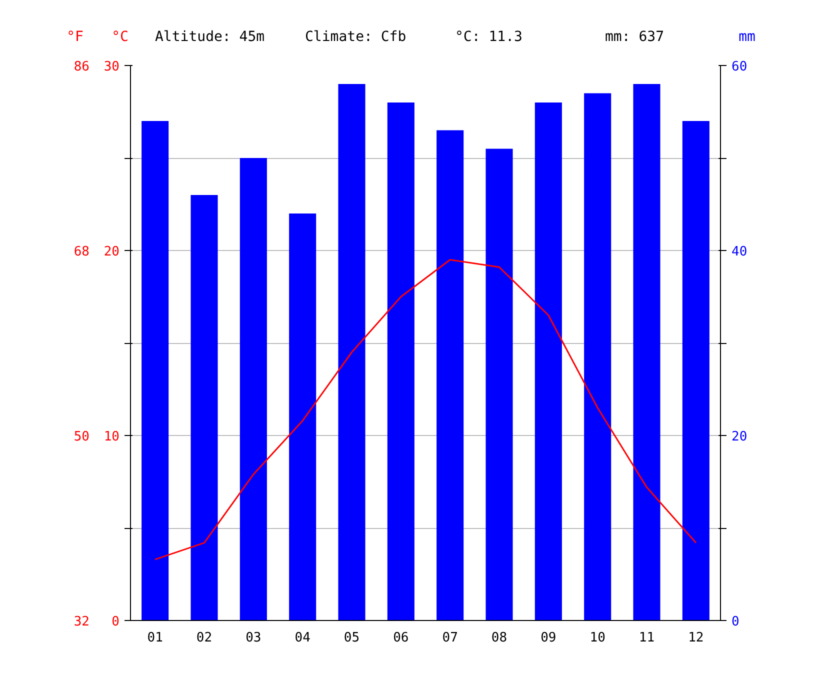  Describe the element at coordinates (112, 252) in the screenshot. I see `y-tick-label: 20` at that location.